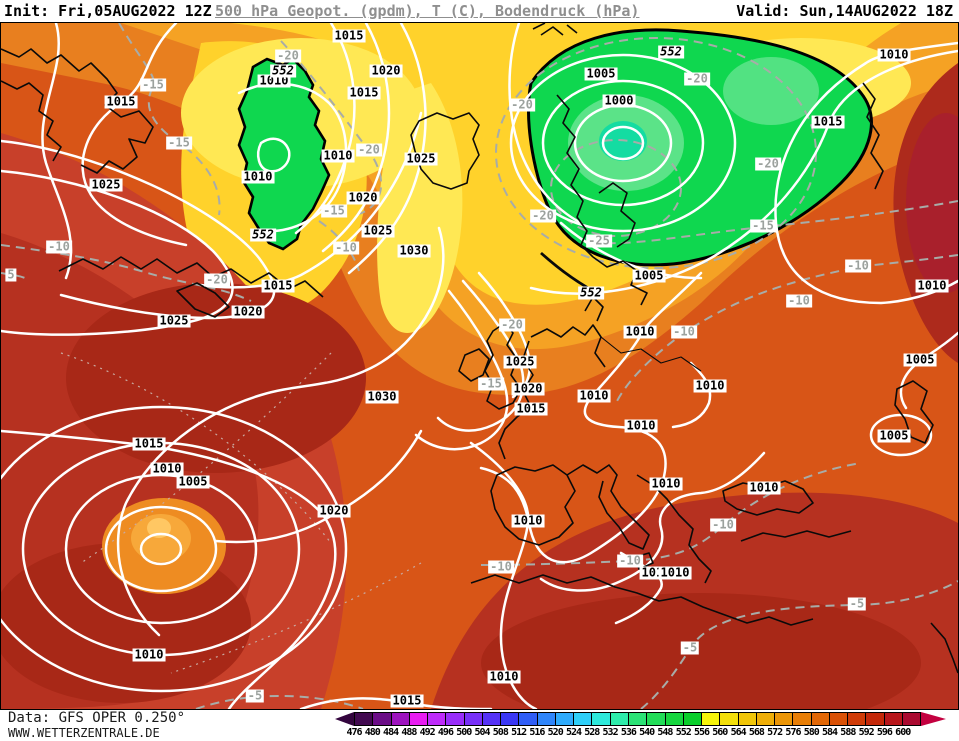 This screenshot has height=741, width=959. Describe the element at coordinates (903, 732) in the screenshot. I see `colorbar-tick-label: 600` at that location.